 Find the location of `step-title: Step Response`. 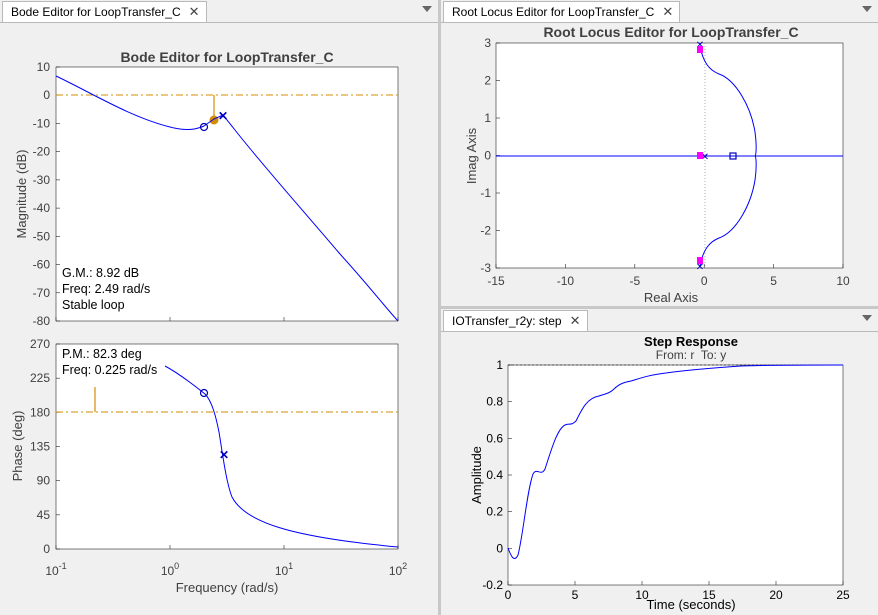

step-title: Step Response is located at coordinates (691, 341).